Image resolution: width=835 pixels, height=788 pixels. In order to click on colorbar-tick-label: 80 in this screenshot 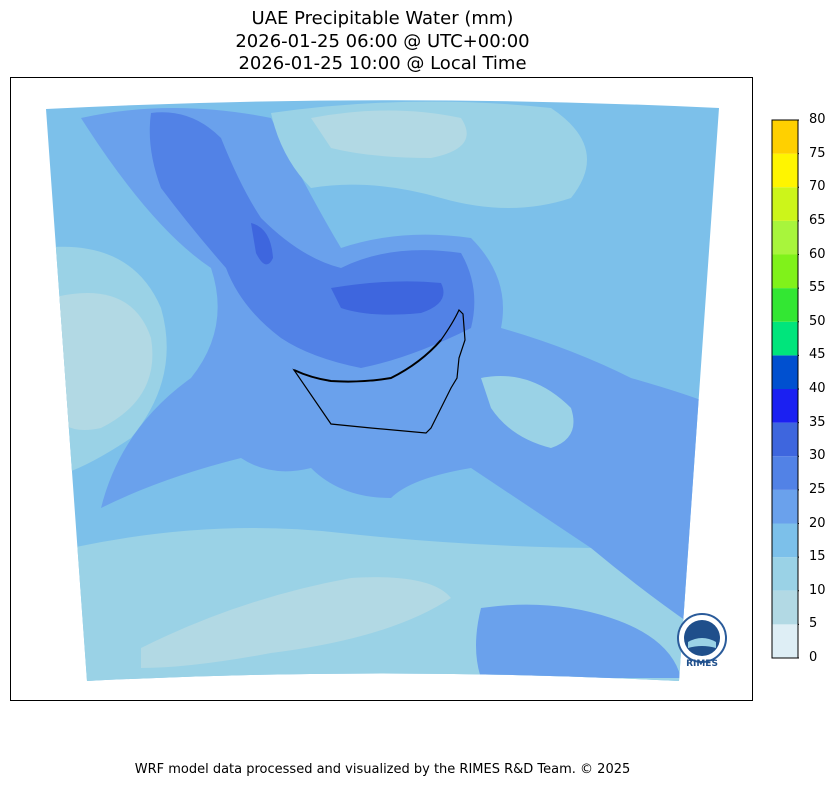, I will do `click(817, 119)`.